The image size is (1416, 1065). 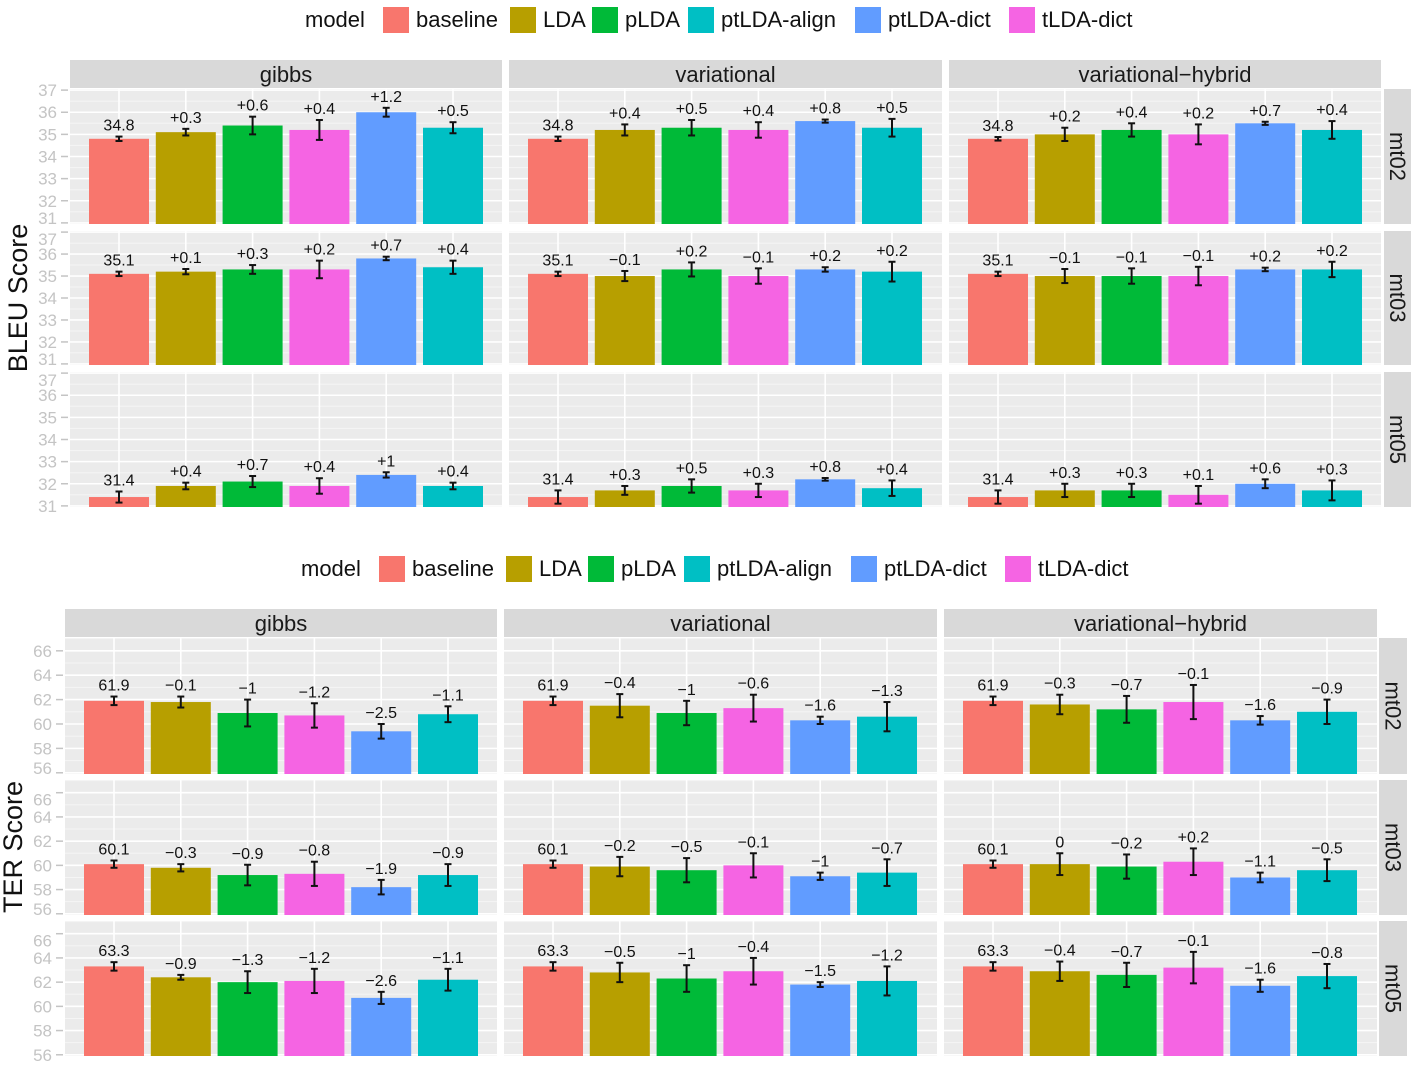 I want to click on legend-key-ptLDA-align, so click(x=697, y=569).